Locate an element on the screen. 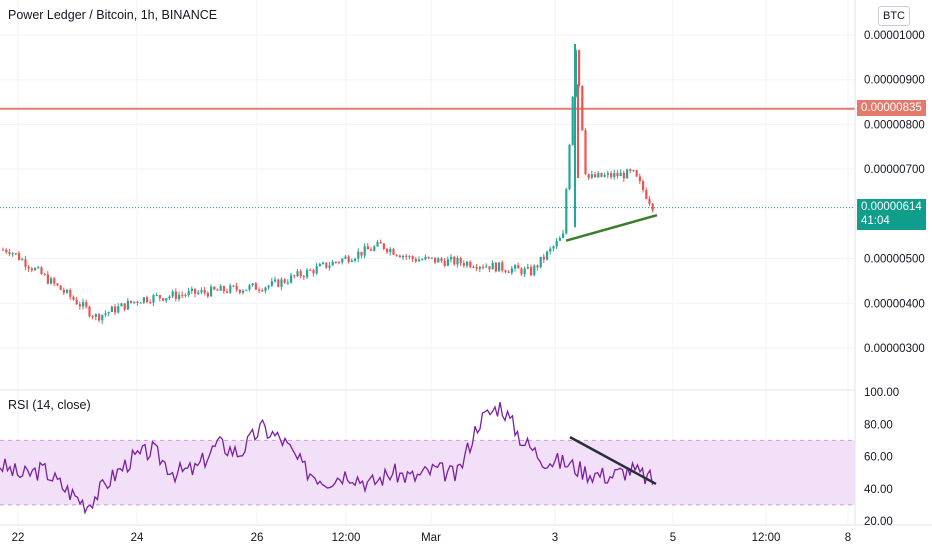 This screenshot has height=550, width=932. time-tick-label: 12:00 is located at coordinates (346, 538).